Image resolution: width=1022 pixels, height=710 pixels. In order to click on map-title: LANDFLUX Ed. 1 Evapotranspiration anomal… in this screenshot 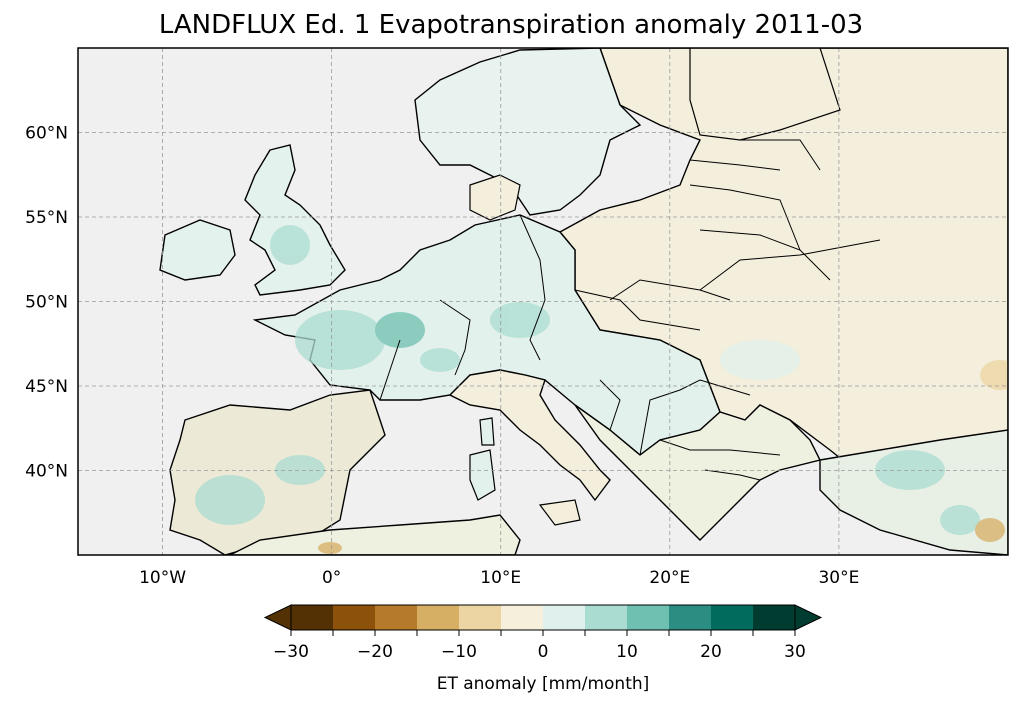, I will do `click(511, 25)`.